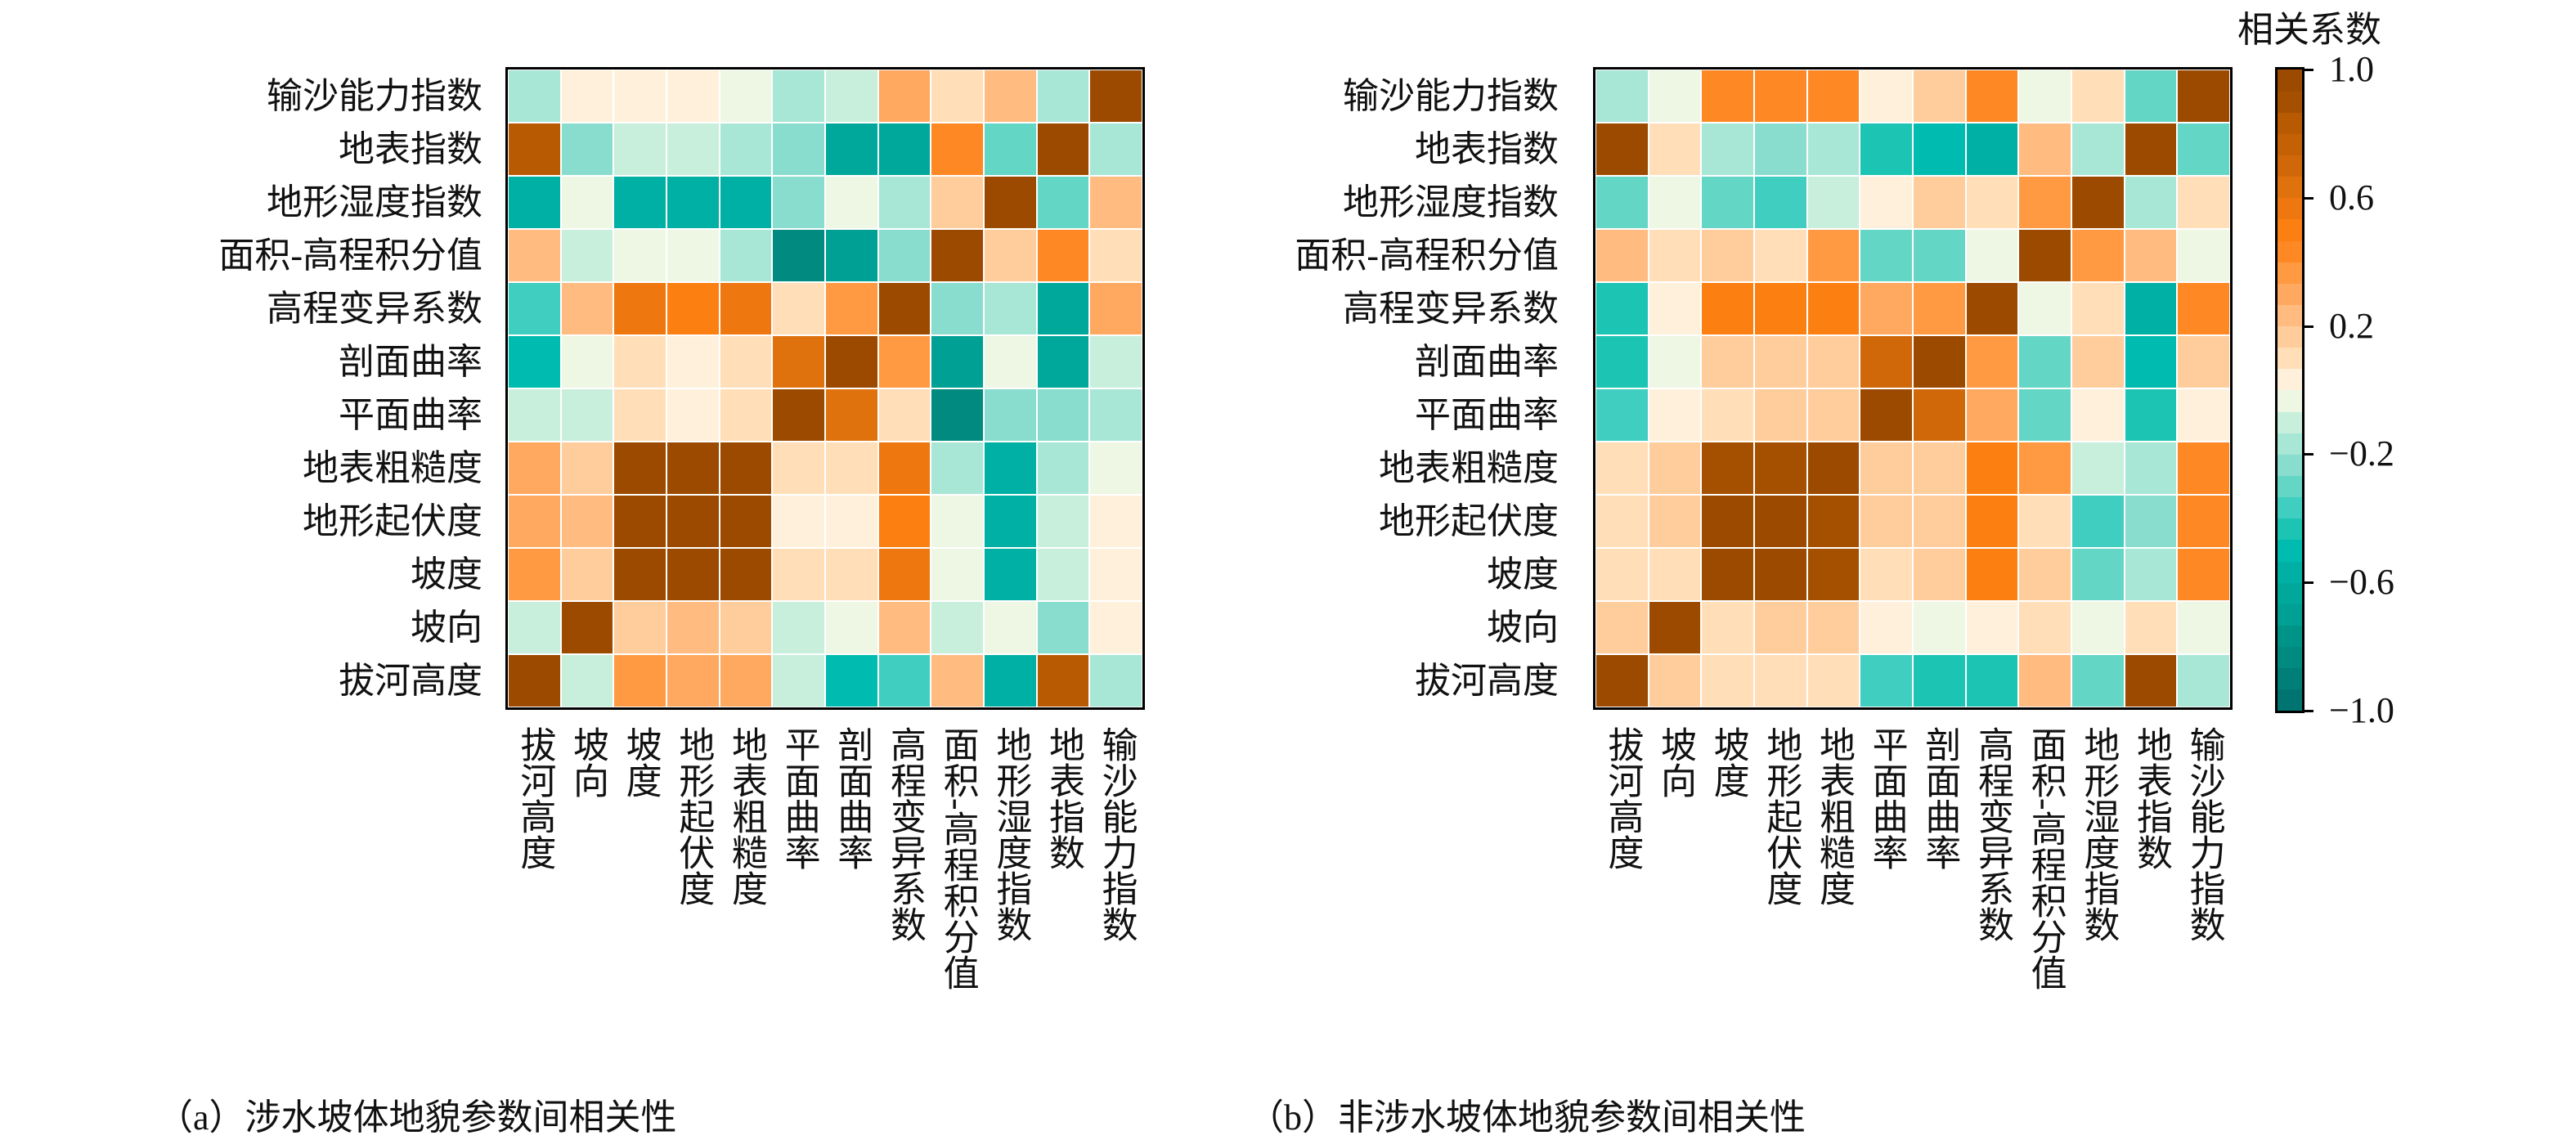 The width and height of the screenshot is (2576, 1140). What do you see at coordinates (957, 858) in the screenshot?
I see `column-label: 面积-高程积分值` at bounding box center [957, 858].